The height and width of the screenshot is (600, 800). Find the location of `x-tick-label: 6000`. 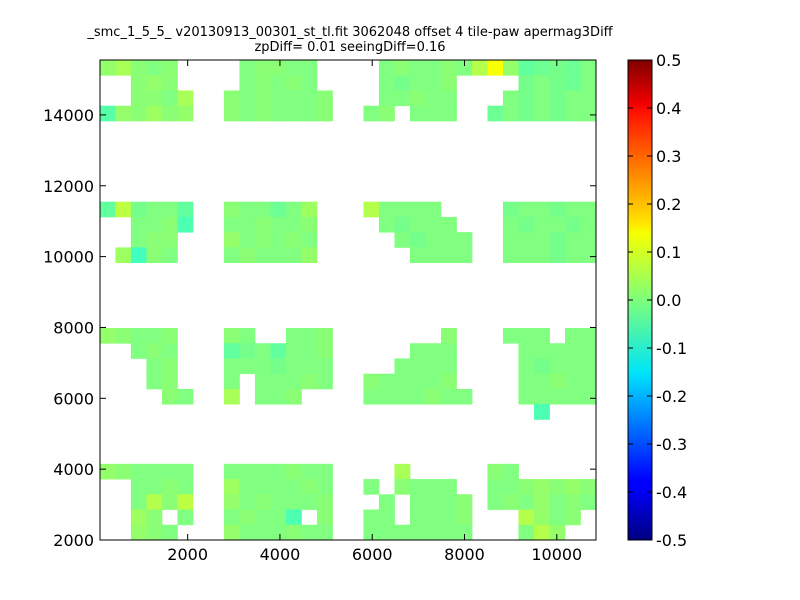

x-tick-label: 6000 is located at coordinates (372, 554).